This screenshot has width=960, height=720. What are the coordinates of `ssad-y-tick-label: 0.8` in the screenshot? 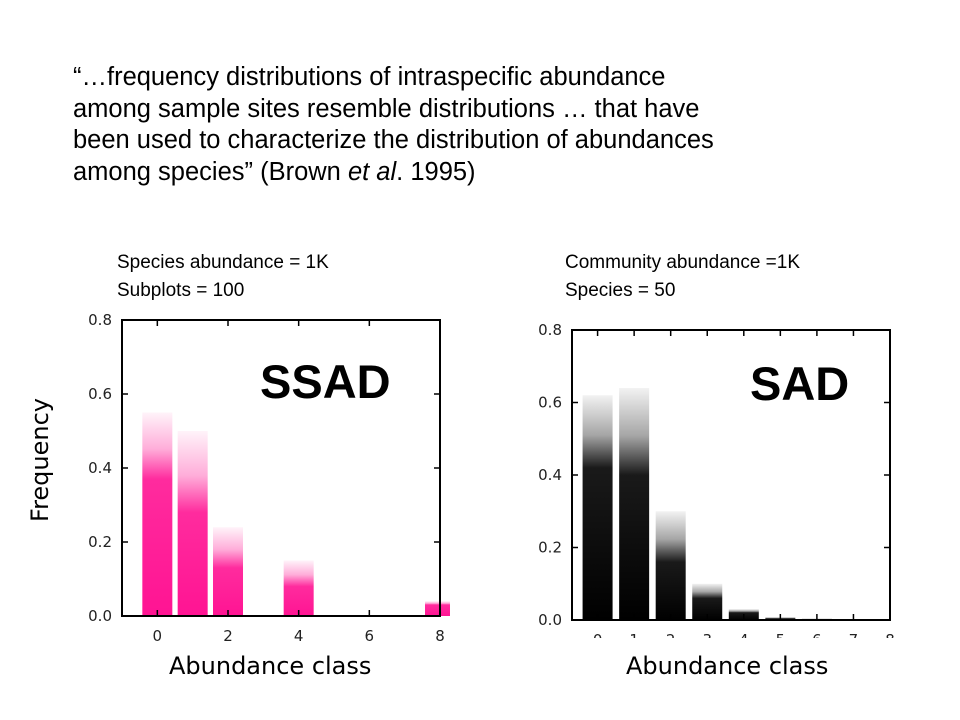 It's located at (100, 320).